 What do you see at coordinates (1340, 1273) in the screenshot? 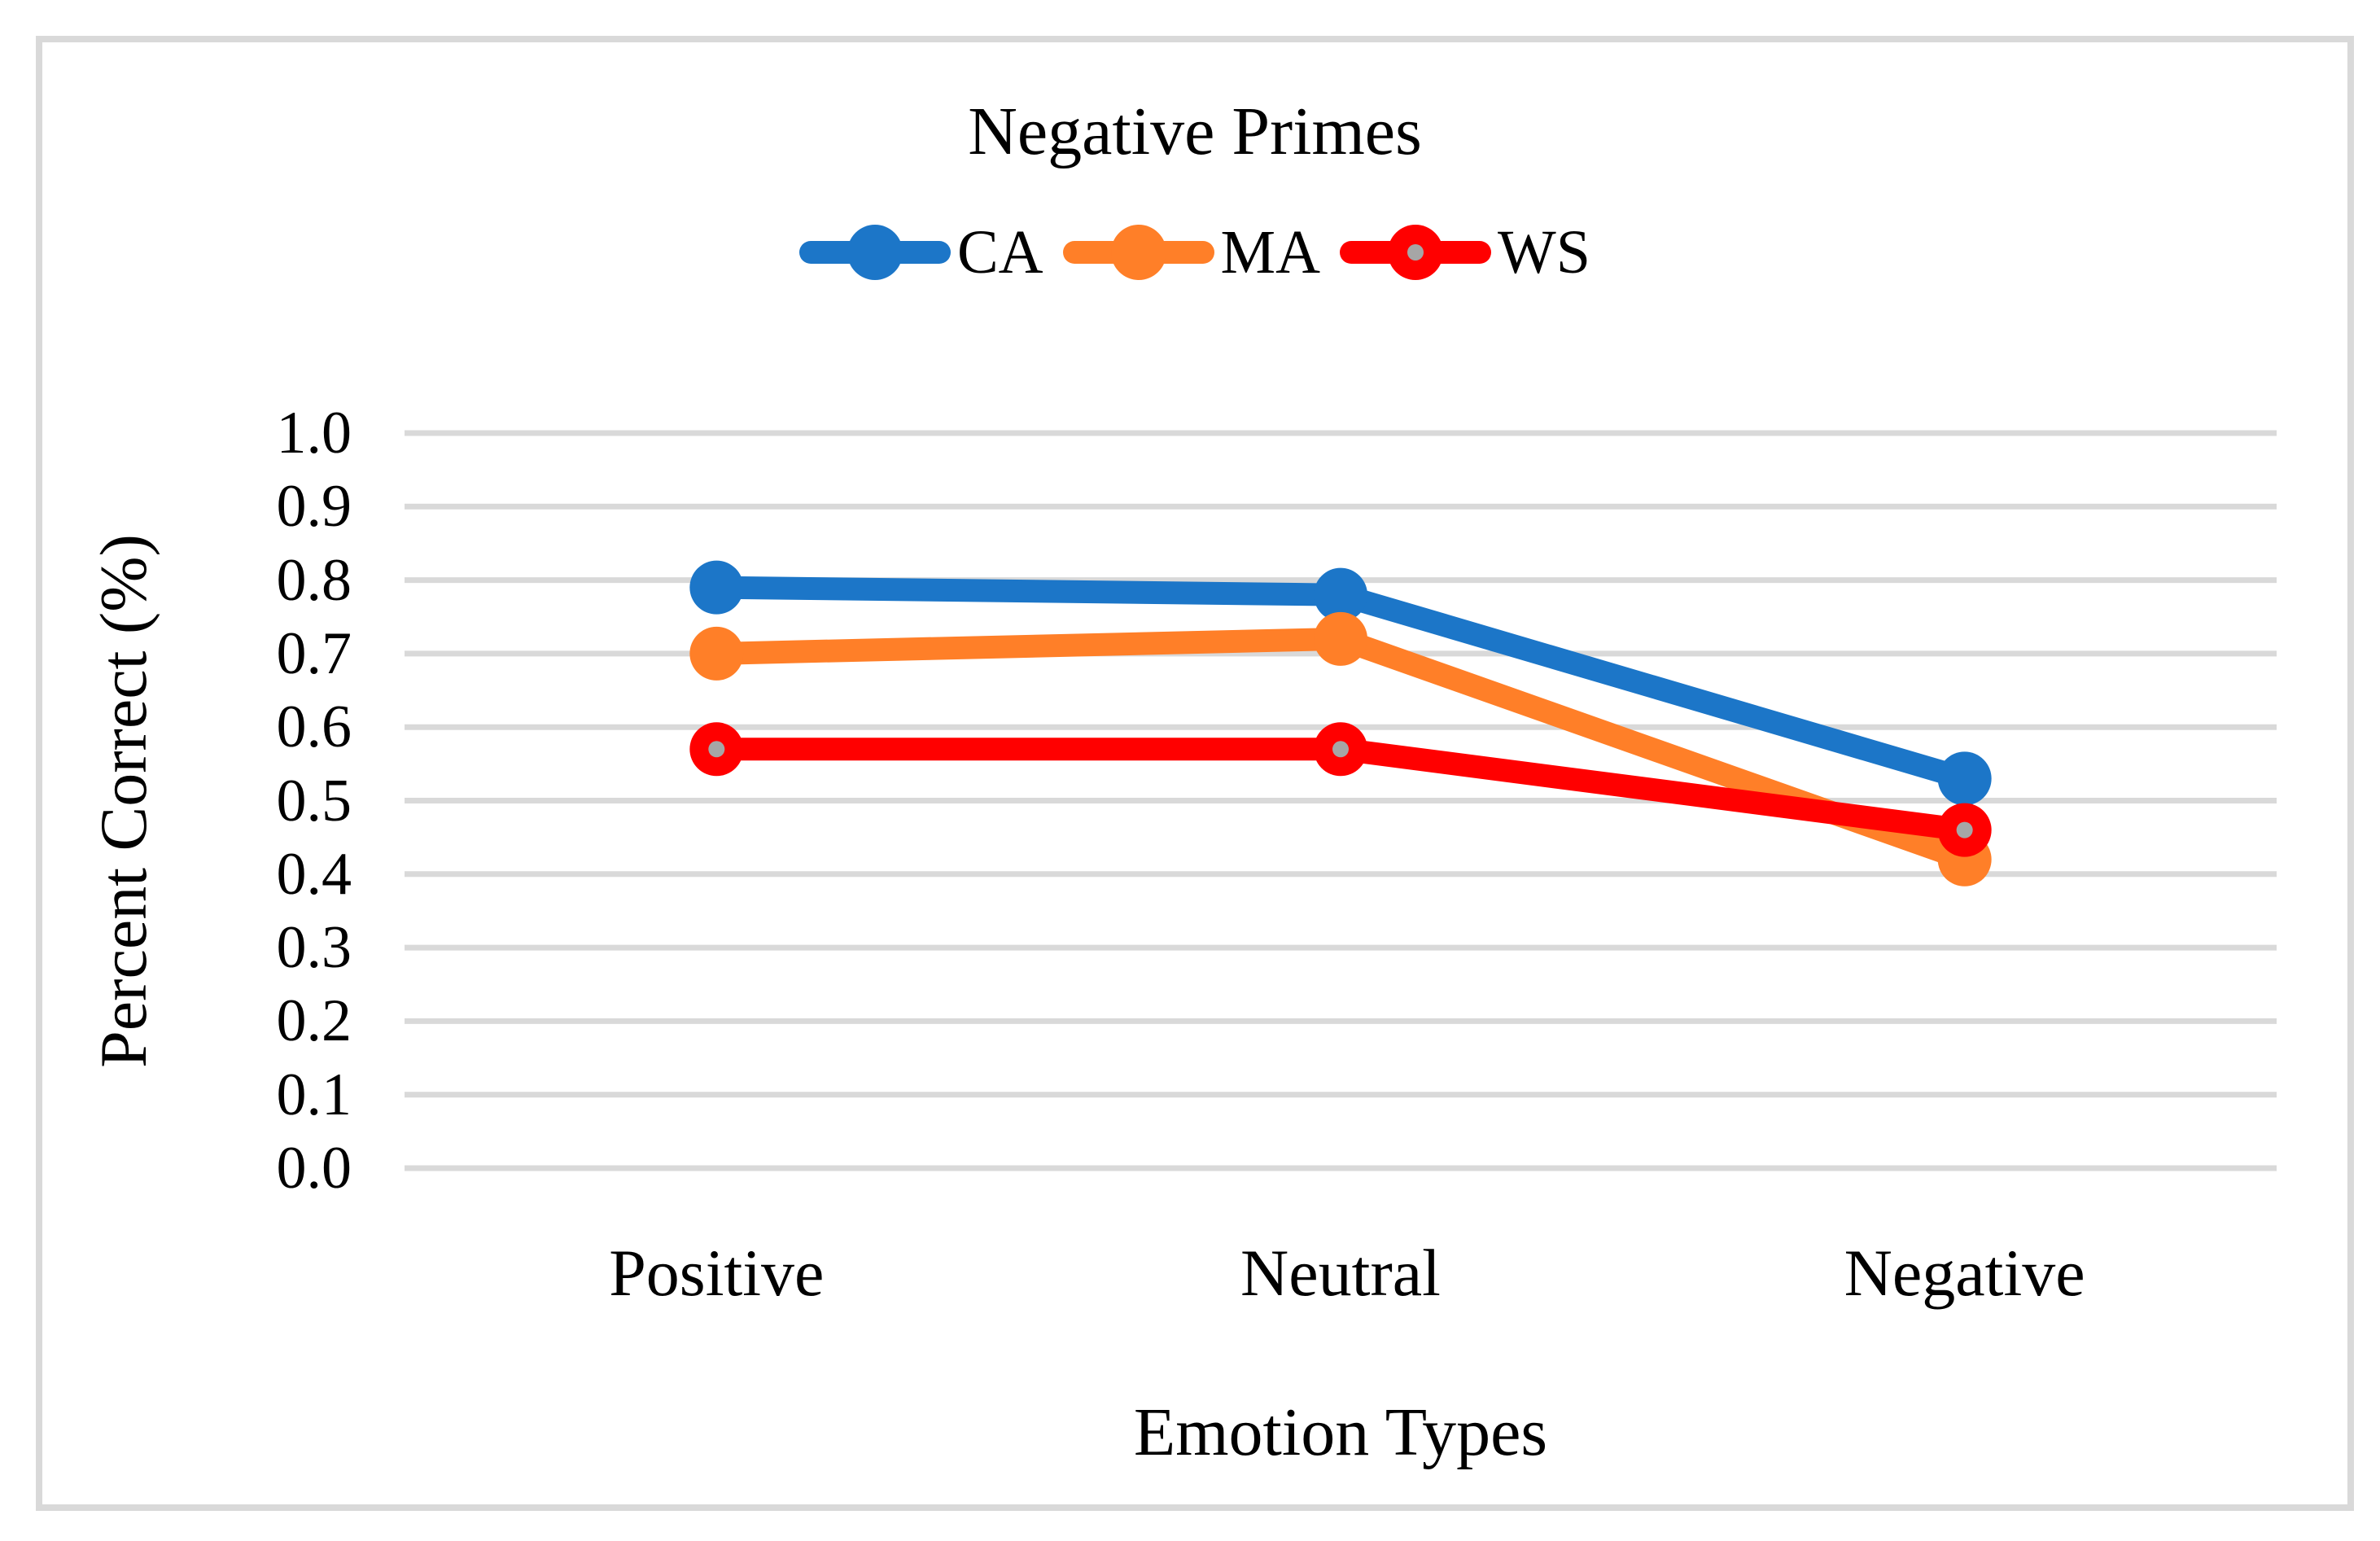
I see `x-category-label-neutral: Neutral` at bounding box center [1340, 1273].